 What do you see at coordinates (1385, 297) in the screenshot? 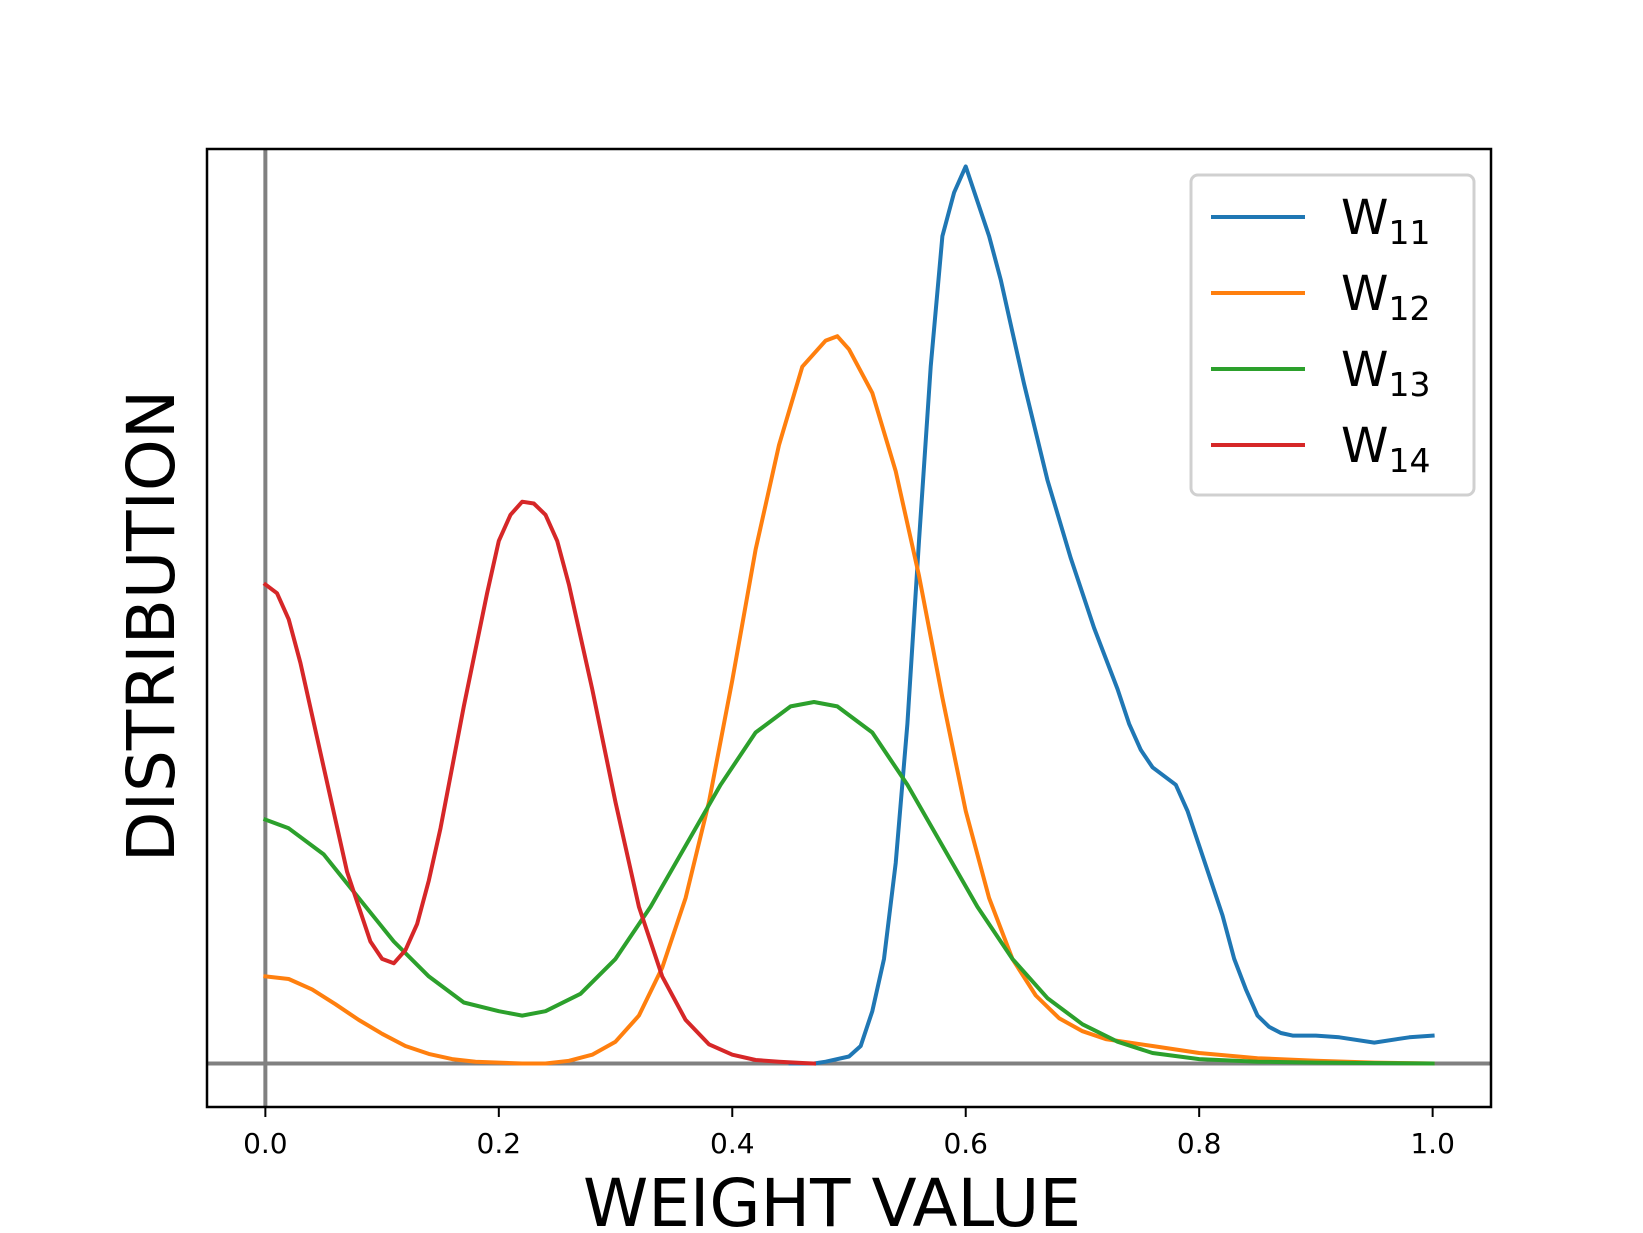
I see `legend-label-w12: W12` at bounding box center [1385, 297].